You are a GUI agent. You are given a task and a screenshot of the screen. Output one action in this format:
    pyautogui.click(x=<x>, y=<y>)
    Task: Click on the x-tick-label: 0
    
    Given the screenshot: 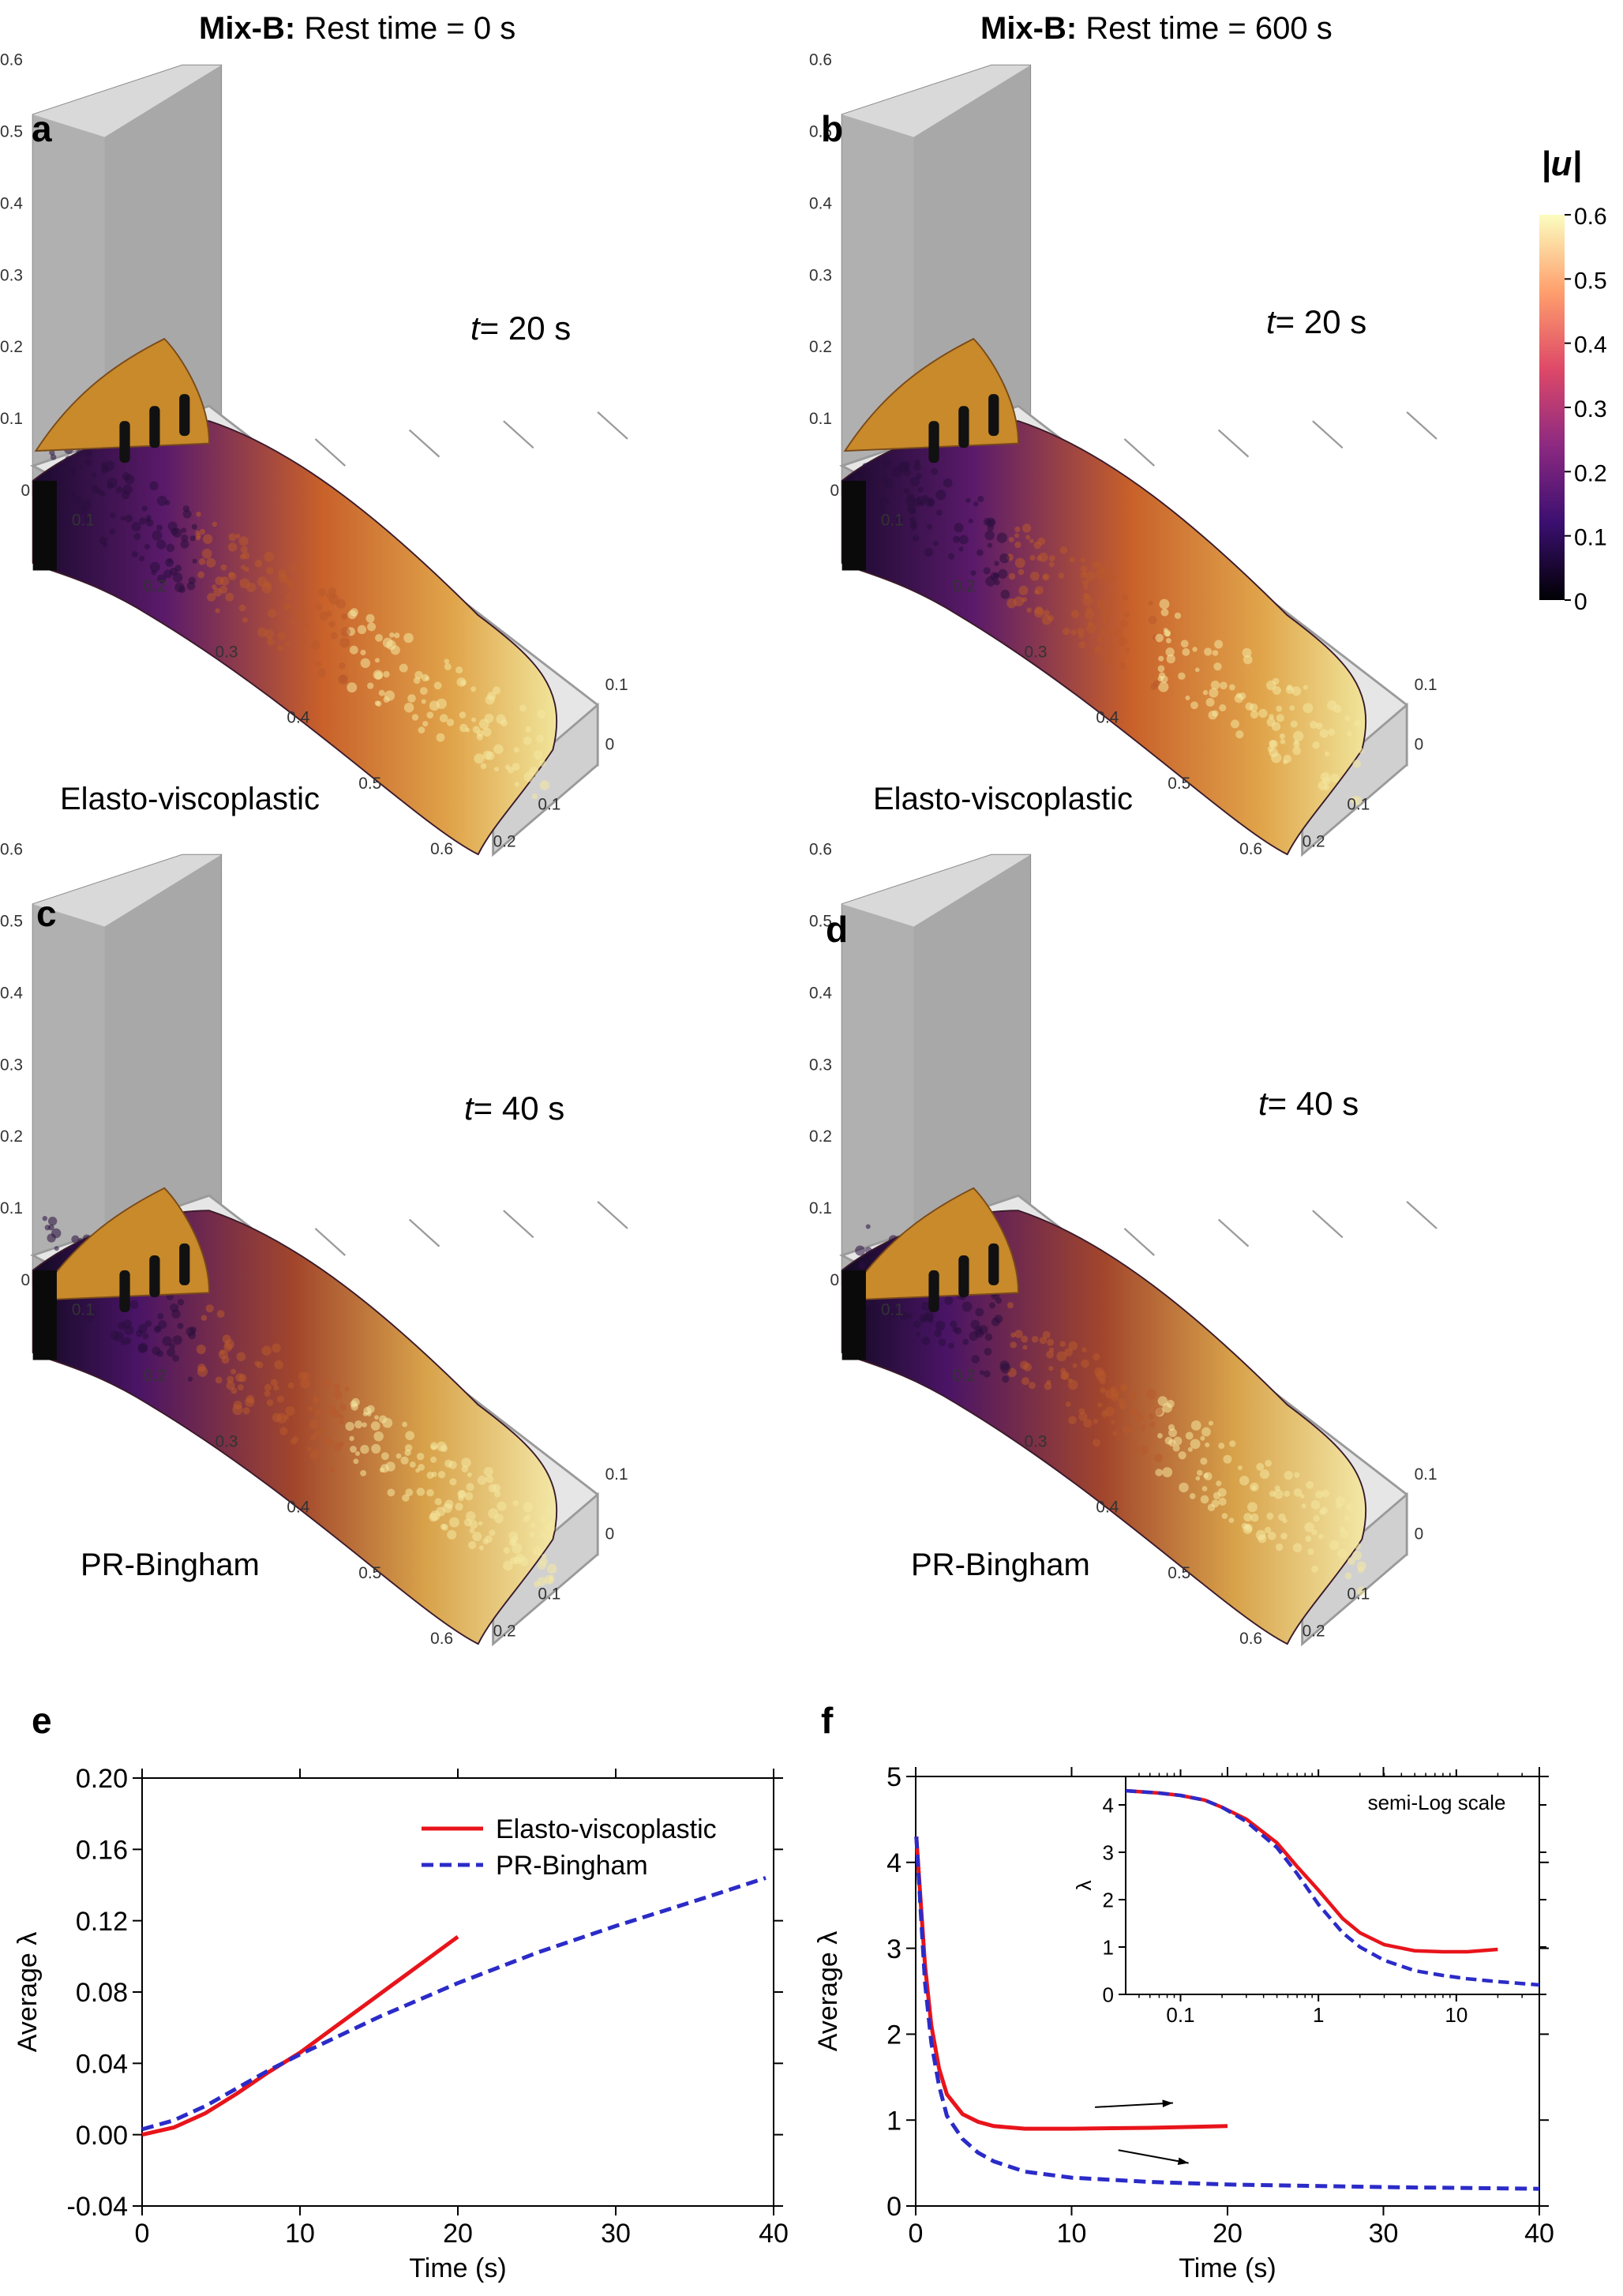 What is the action you would take?
    pyautogui.click(x=142, y=2234)
    